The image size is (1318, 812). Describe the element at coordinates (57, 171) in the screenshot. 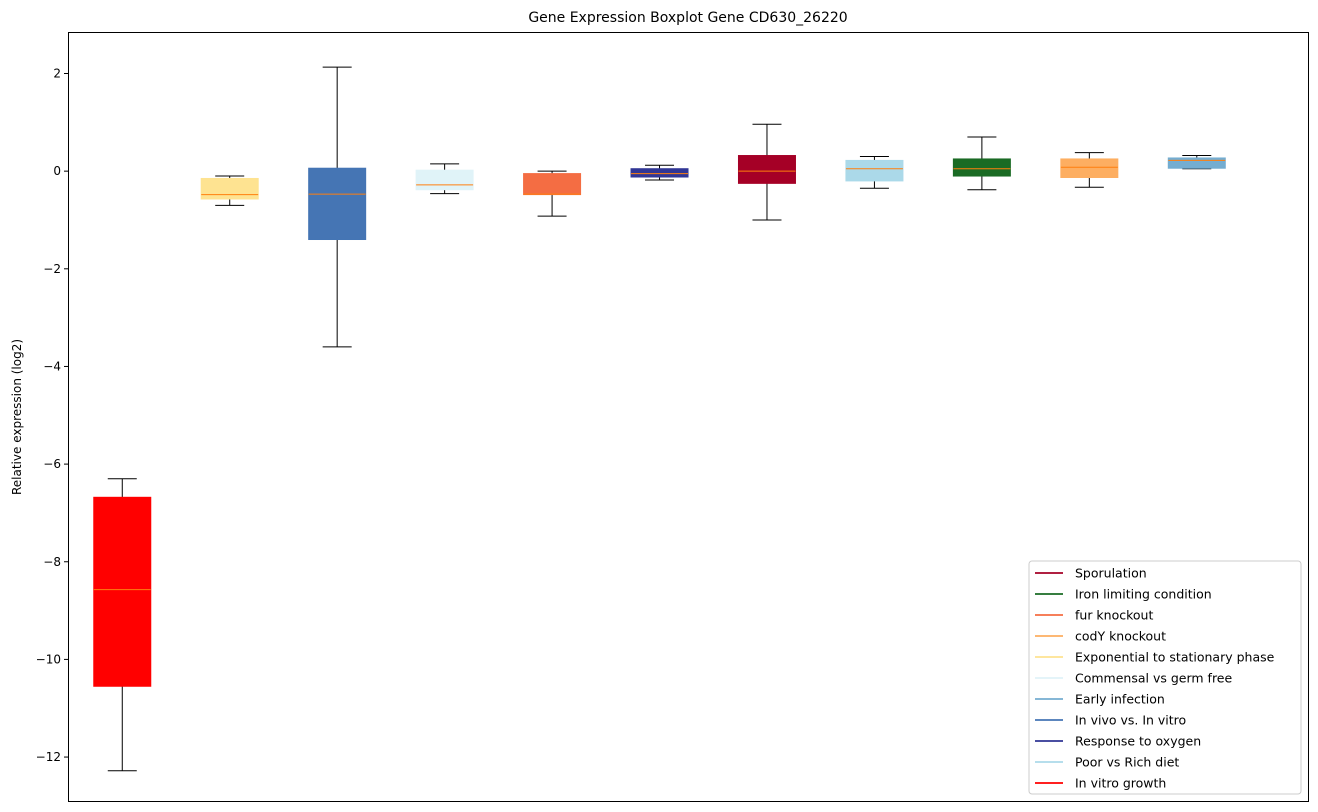

I see `y-tick-label: 0` at that location.